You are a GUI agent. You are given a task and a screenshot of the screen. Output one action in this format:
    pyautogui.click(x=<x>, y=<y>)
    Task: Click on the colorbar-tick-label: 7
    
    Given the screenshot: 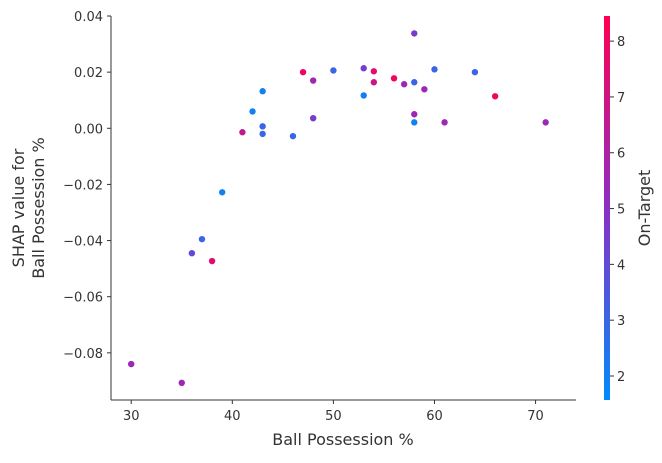 What is the action you would take?
    pyautogui.click(x=621, y=98)
    